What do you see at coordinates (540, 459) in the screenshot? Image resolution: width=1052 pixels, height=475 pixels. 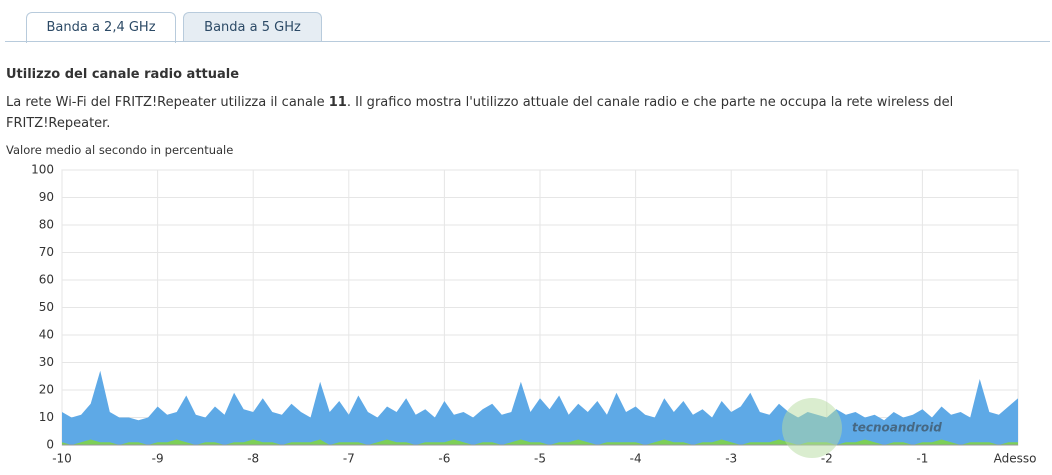 I see `x-tick-label: -5` at bounding box center [540, 459].